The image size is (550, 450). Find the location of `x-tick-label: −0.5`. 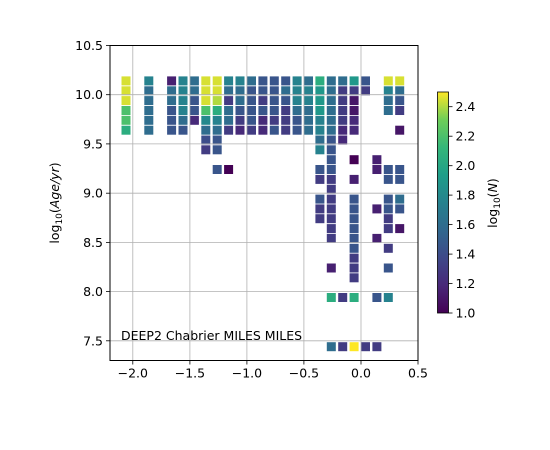

x-tick-label: −0.5 is located at coordinates (304, 373).